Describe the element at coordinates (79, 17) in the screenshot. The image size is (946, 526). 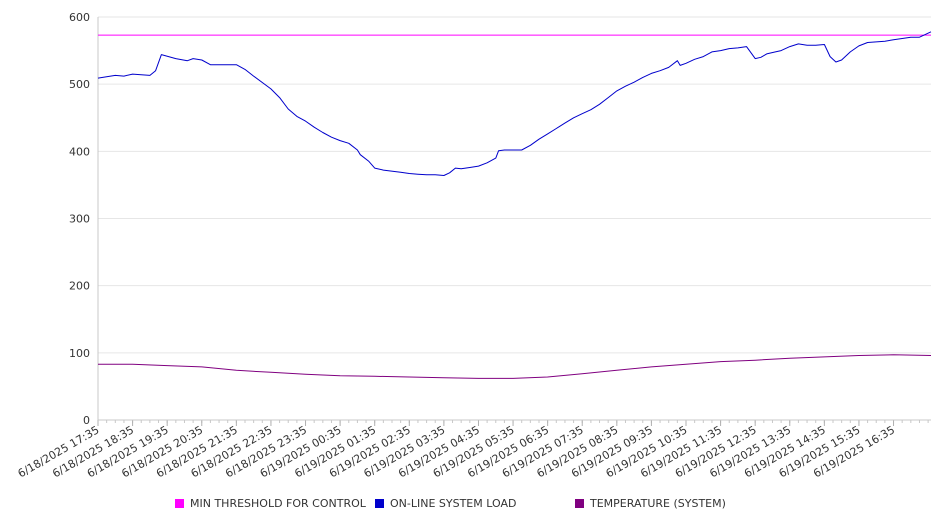
I see `y-tick-label: 600` at that location.